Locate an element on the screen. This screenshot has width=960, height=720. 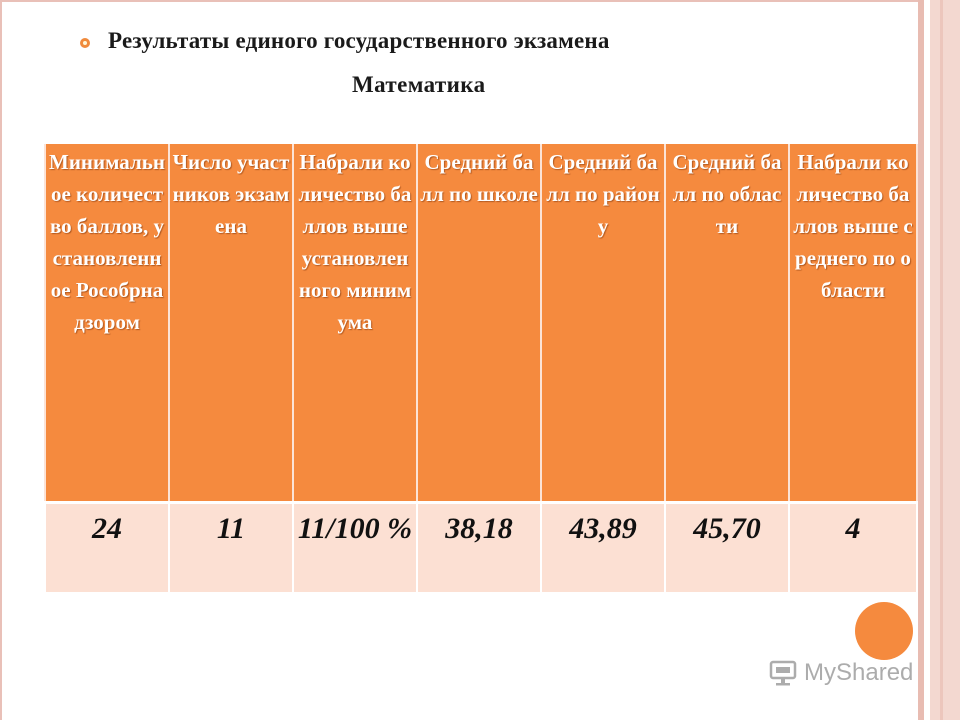
bullet-icon is located at coordinates (85, 43).